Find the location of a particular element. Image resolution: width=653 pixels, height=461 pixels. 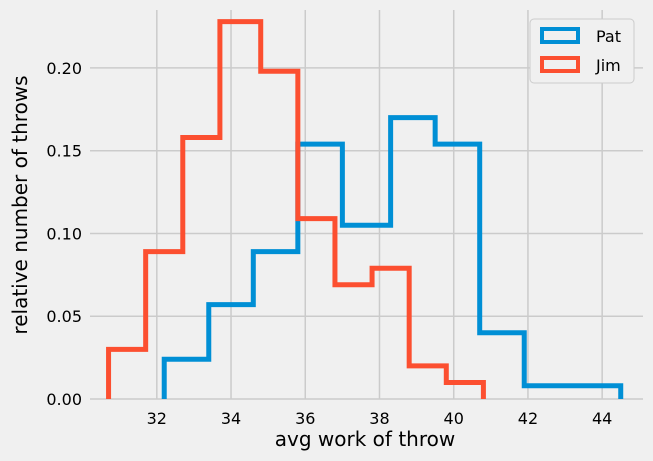

legend-swatch-jim is located at coordinates (560, 64).